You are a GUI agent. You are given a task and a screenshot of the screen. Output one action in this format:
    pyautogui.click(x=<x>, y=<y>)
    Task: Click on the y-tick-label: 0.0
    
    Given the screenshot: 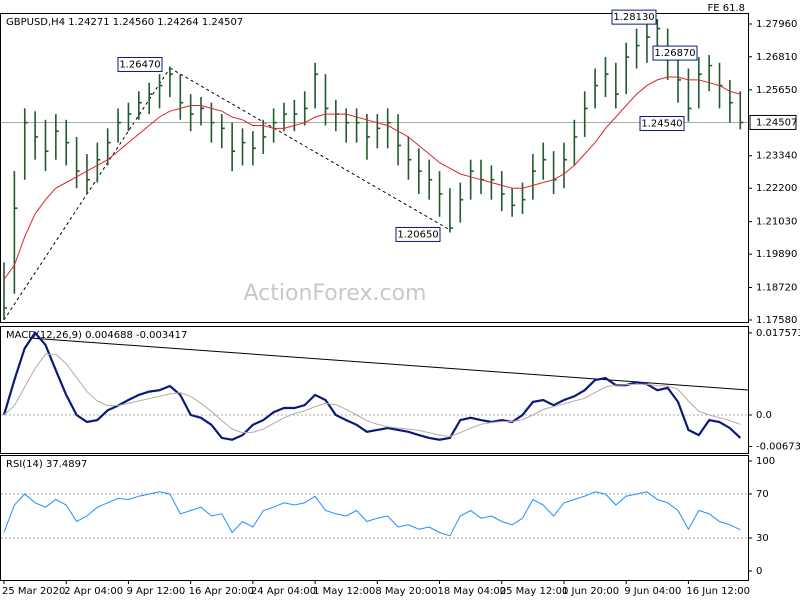 What is the action you would take?
    pyautogui.click(x=764, y=415)
    